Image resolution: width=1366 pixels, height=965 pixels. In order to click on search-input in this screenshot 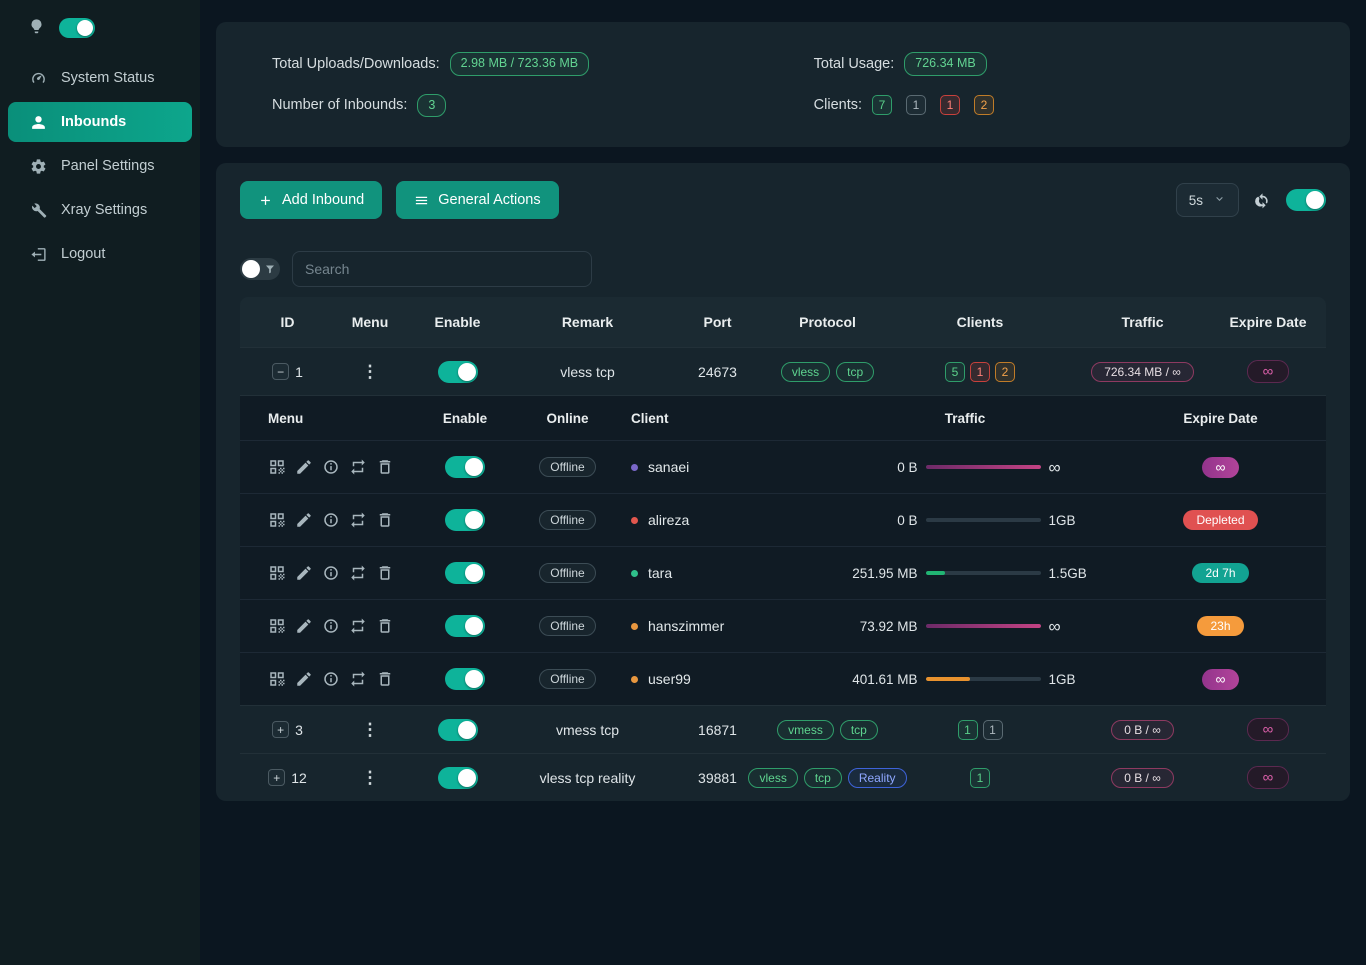, I will do `click(442, 269)`.